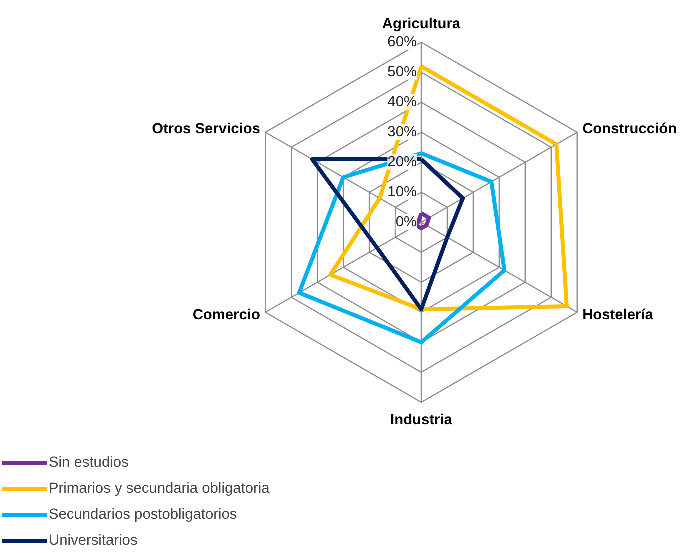 This screenshot has height=553, width=688. What do you see at coordinates (159, 489) in the screenshot?
I see `legend-label: Primarios y secundaria obligatoria` at bounding box center [159, 489].